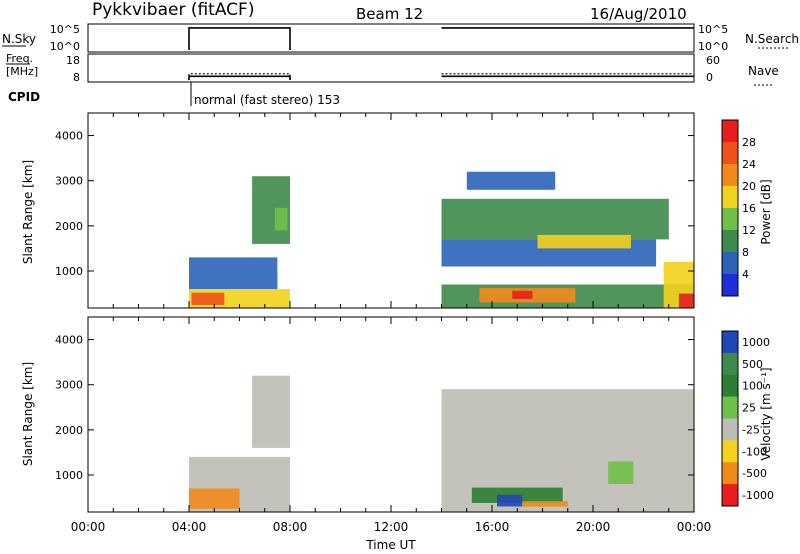 The height and width of the screenshot is (554, 800). What do you see at coordinates (76, 77) in the screenshot?
I see `freq-tick-lo: 8` at bounding box center [76, 77].